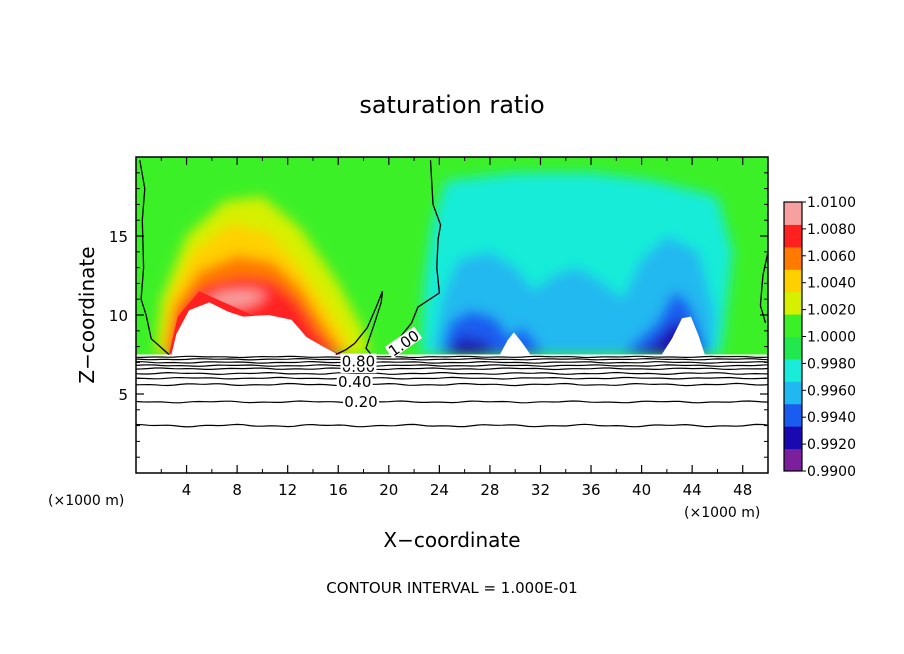 This screenshot has width=904, height=654. What do you see at coordinates (515, 343) in the screenshot?
I see `dry-pocket-middle` at bounding box center [515, 343].